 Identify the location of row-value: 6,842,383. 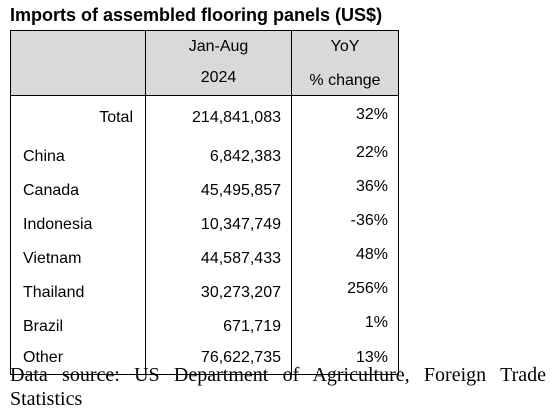
(218, 157).